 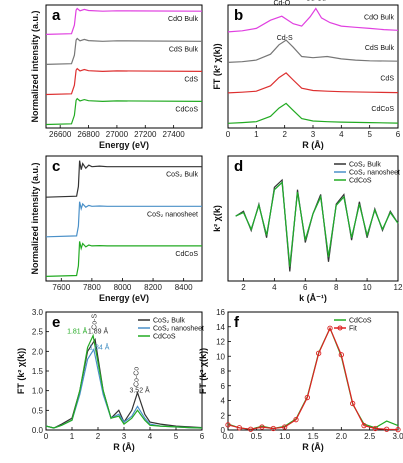 What do you see at coordinates (228, 436) in the screenshot?
I see `x-tick-label: 0.0` at bounding box center [228, 436].